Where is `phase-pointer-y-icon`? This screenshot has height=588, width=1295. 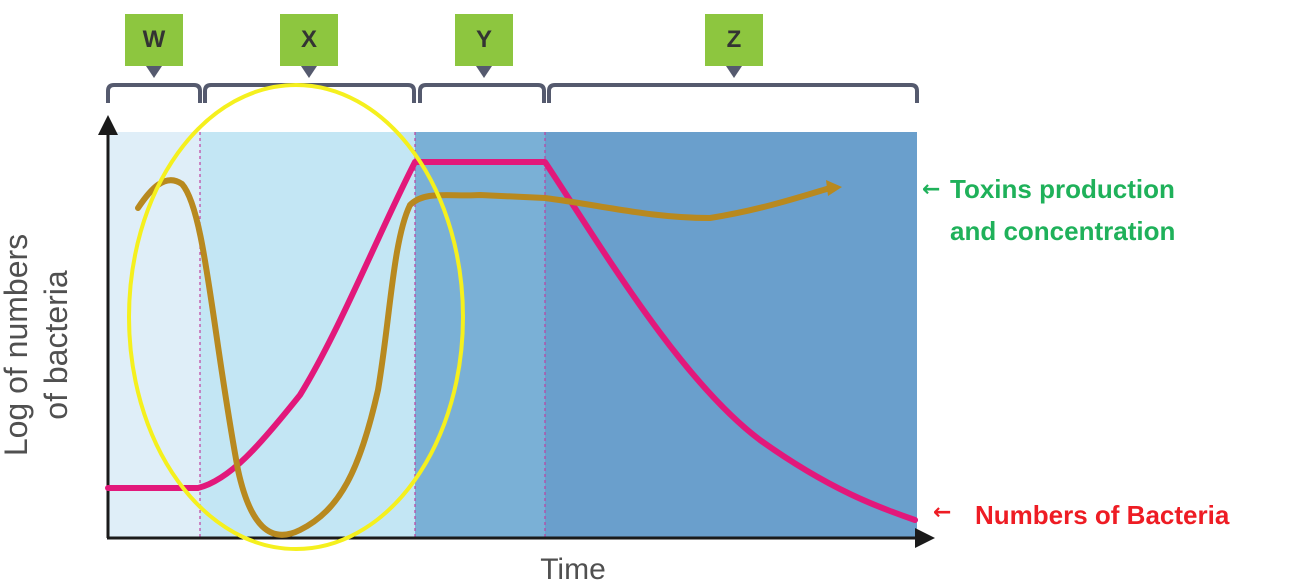
phase-pointer-y-icon is located at coordinates (484, 72).